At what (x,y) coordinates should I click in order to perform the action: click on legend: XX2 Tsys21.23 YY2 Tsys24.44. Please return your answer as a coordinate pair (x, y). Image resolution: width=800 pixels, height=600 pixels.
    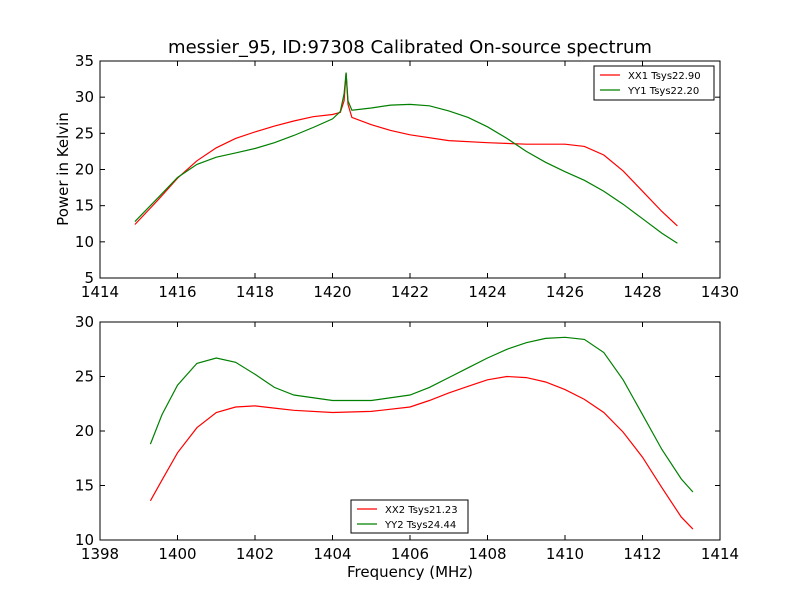
    Looking at the image, I should click on (409, 516).